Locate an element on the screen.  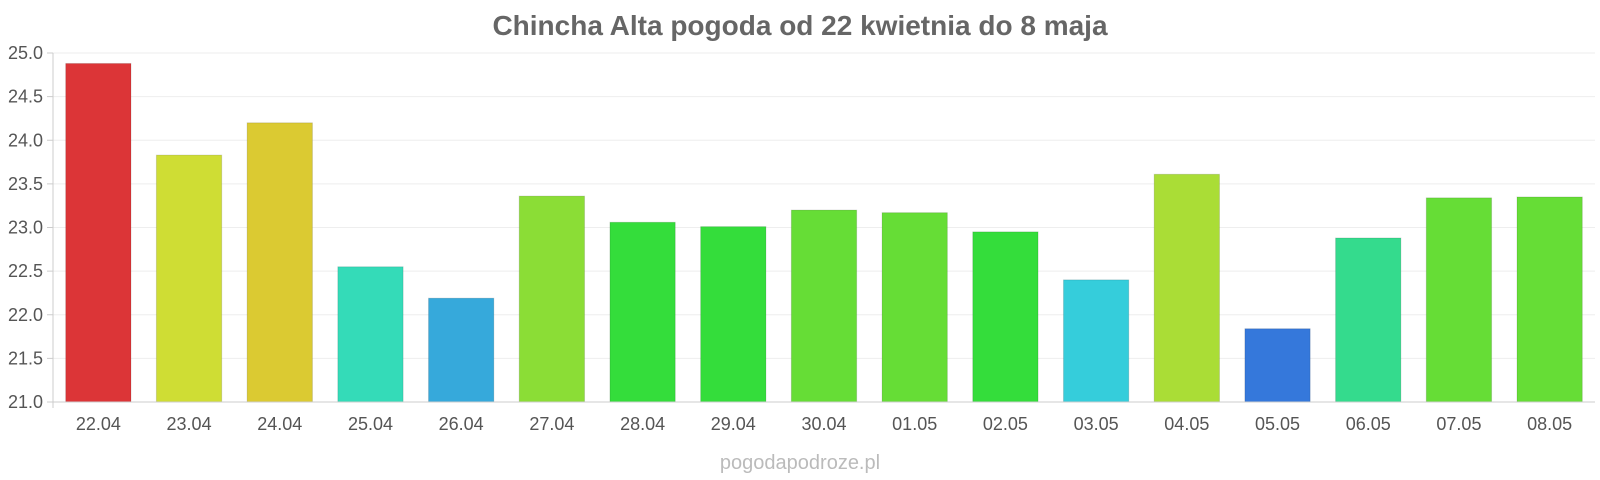
y-tick-label: 24.5 is located at coordinates (25, 97).